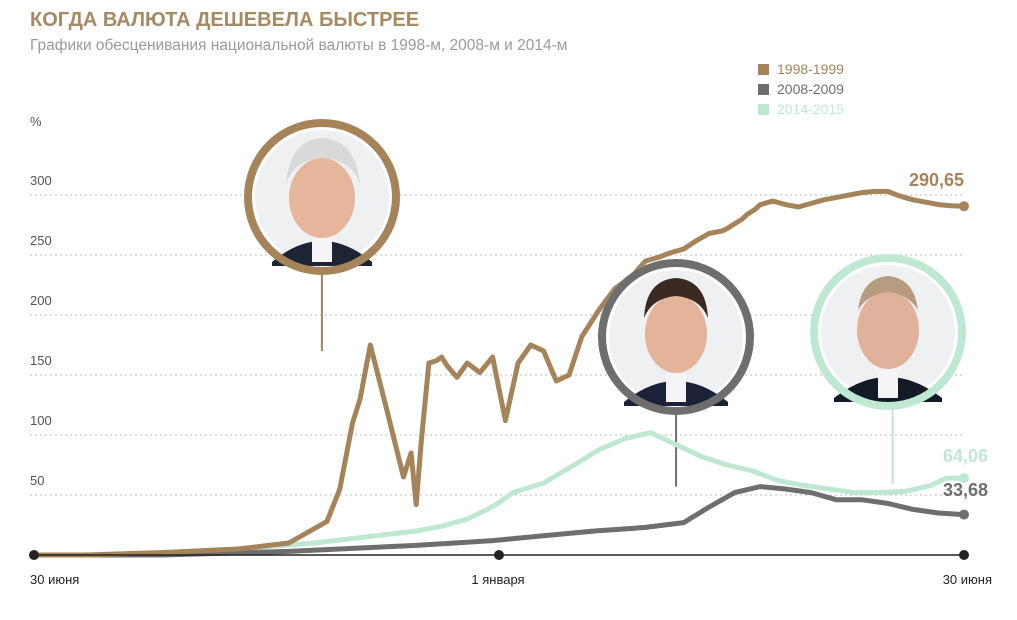 This screenshot has width=1017, height=620. I want to click on y-tick-label: 100, so click(41, 420).